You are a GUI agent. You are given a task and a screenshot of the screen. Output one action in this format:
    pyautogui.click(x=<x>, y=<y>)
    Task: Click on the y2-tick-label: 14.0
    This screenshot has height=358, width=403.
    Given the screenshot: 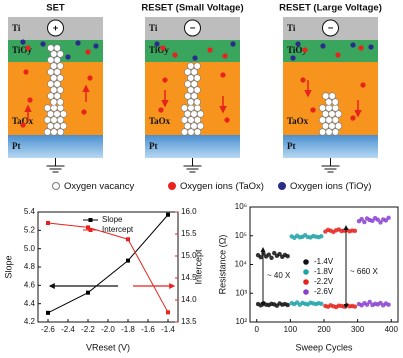 What is the action you would take?
    pyautogui.click(x=189, y=299)
    